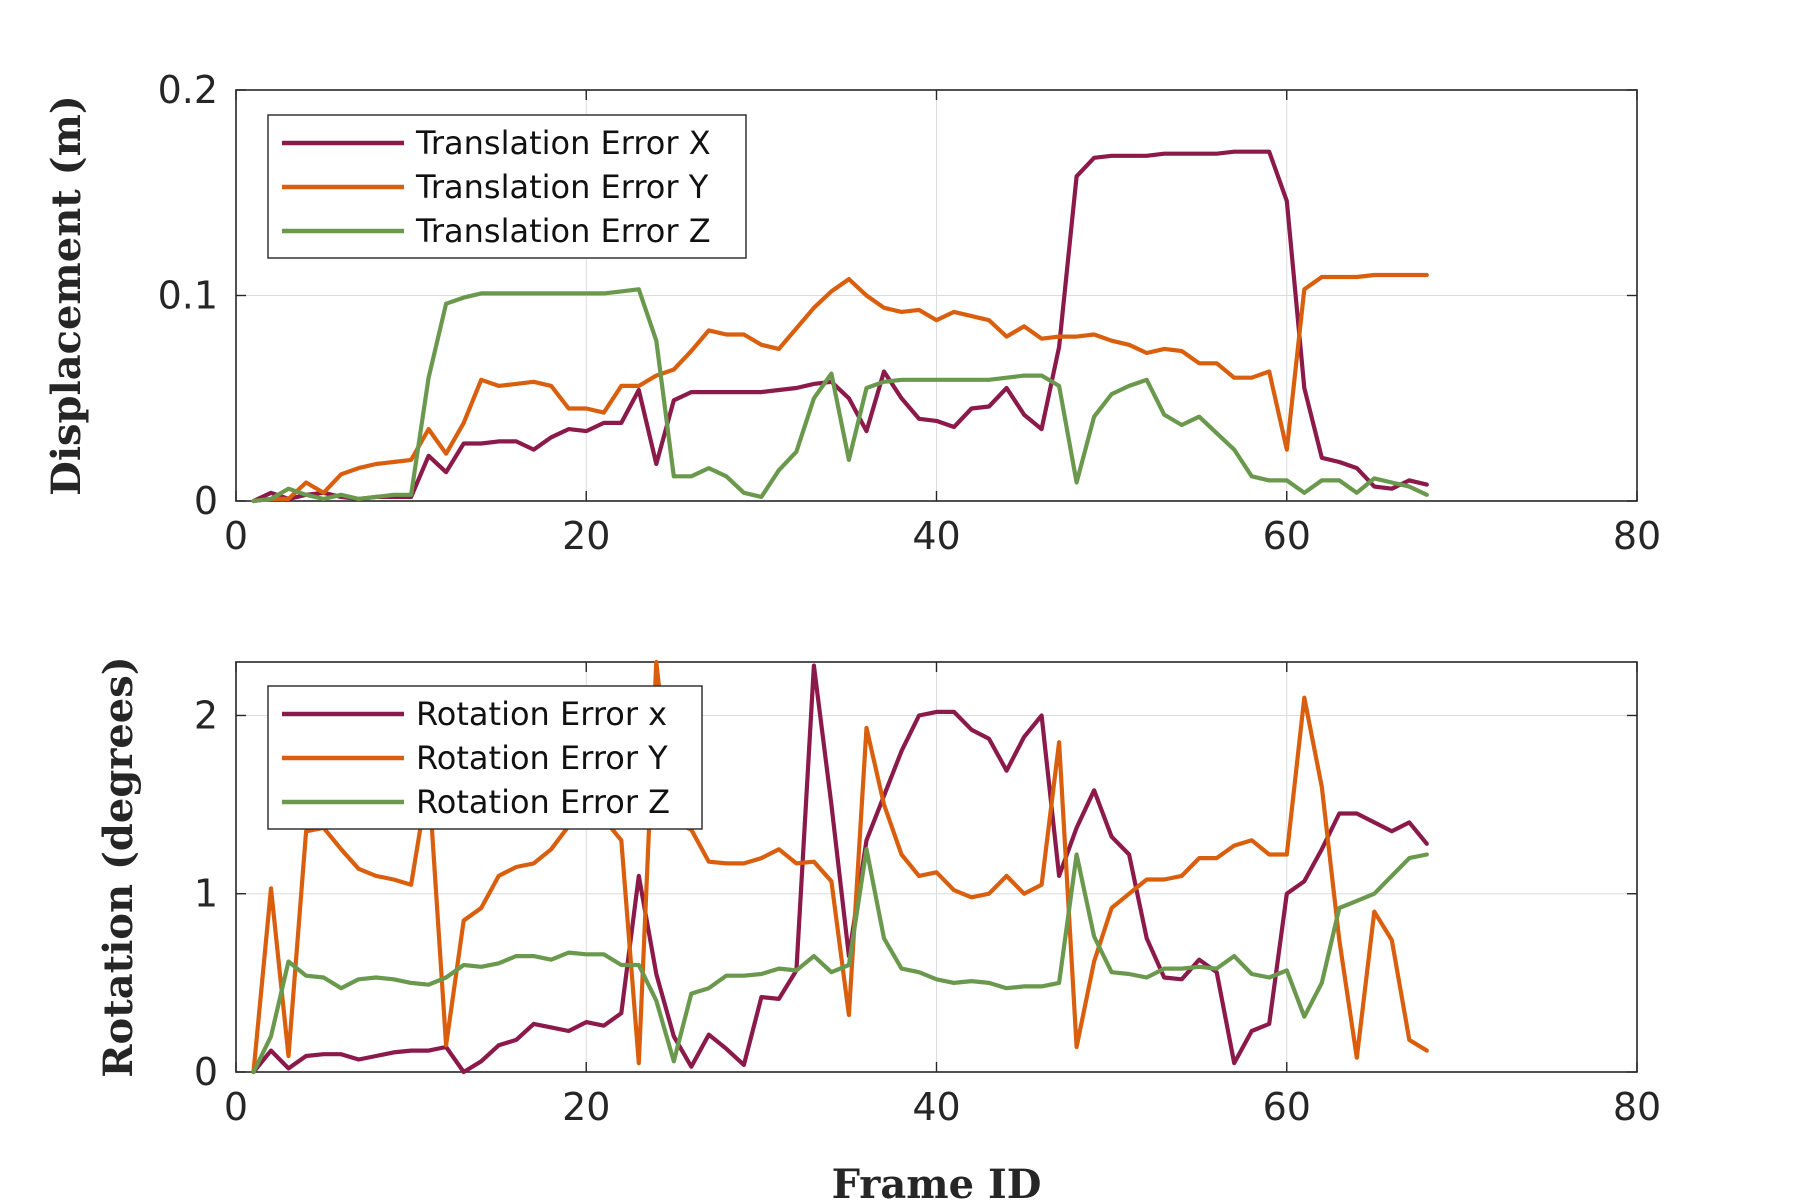 This screenshot has width=1800, height=1200. What do you see at coordinates (206, 715) in the screenshot?
I see `y-tick-label: 2` at bounding box center [206, 715].